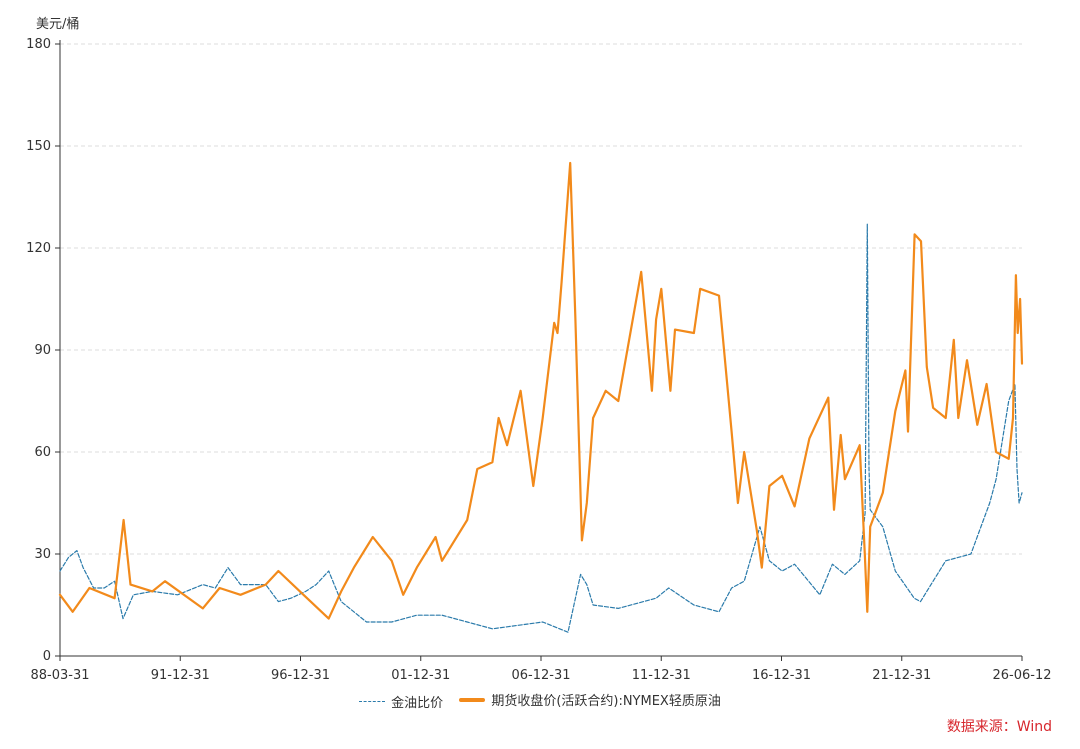 The image size is (1080, 749). What do you see at coordinates (1021, 675) in the screenshot?
I see `x-tick-label: 26-06-12` at bounding box center [1021, 675].